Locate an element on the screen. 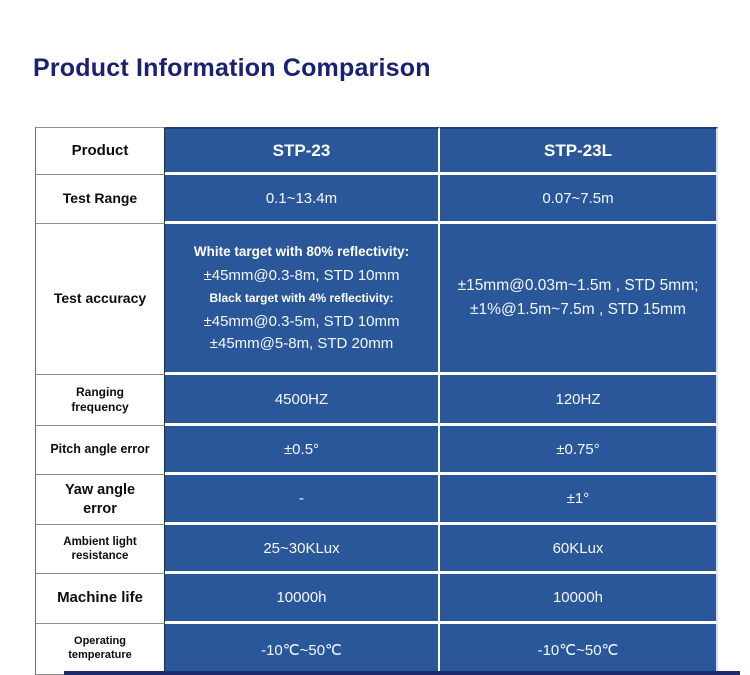  white-target-value: ±45mm@0.3-8m, STD 10mm is located at coordinates (301, 275).